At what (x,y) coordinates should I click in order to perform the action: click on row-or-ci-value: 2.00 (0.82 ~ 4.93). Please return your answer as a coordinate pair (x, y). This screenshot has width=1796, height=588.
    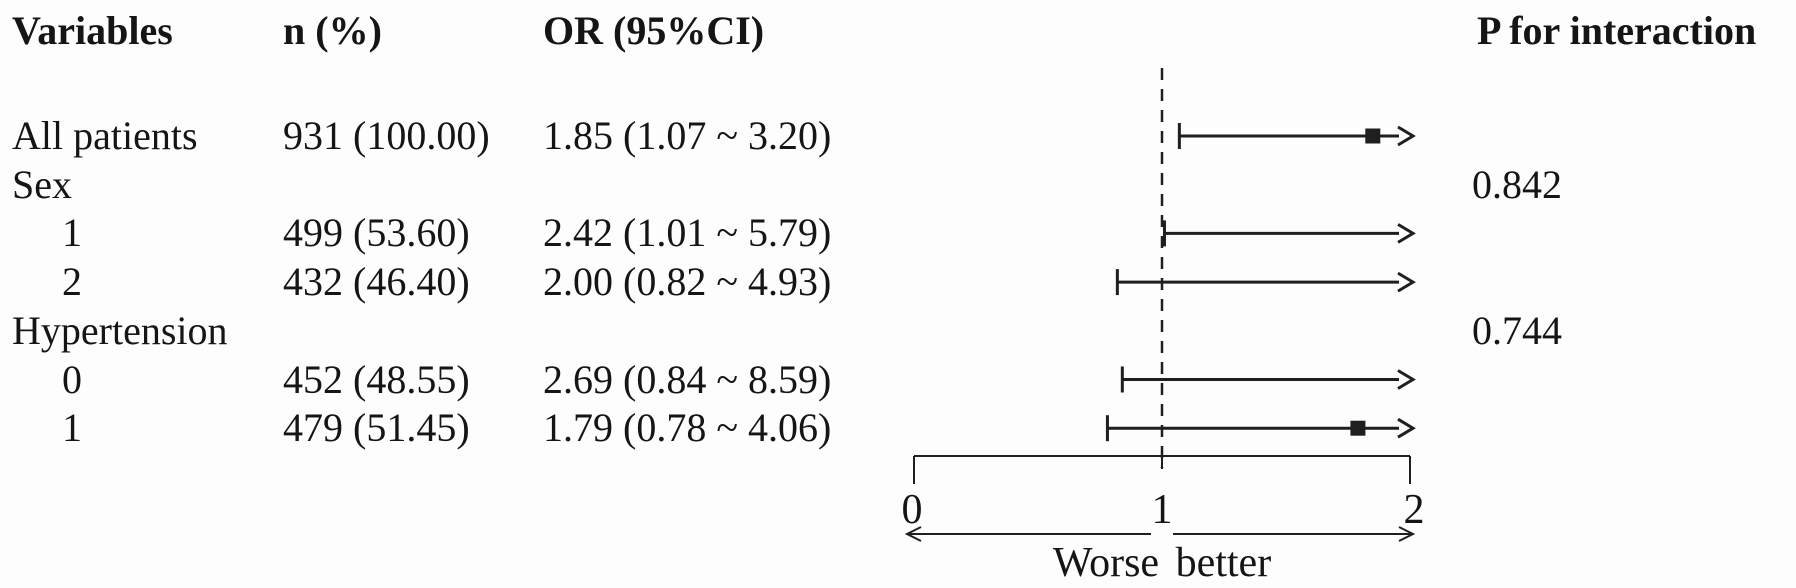
    Looking at the image, I should click on (687, 281).